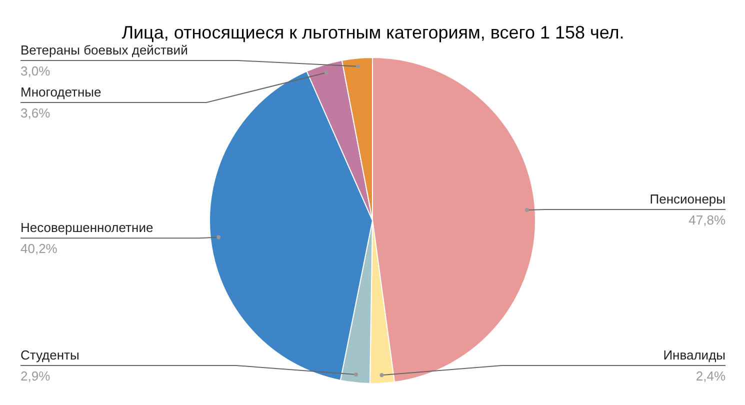  Describe the element at coordinates (373, 32) in the screenshot. I see `chart-title: Лица, относящиеся к льготным категориям, всего 1 158 чел.` at that location.